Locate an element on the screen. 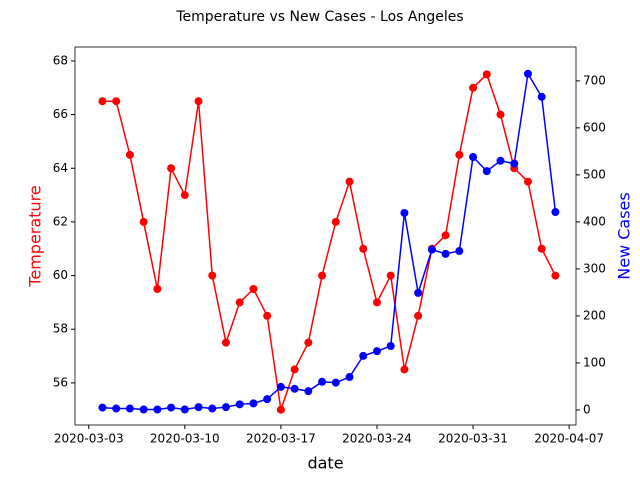 Image resolution: width=640 pixels, height=480 pixels. y2-tick-label: 400 is located at coordinates (594, 221).